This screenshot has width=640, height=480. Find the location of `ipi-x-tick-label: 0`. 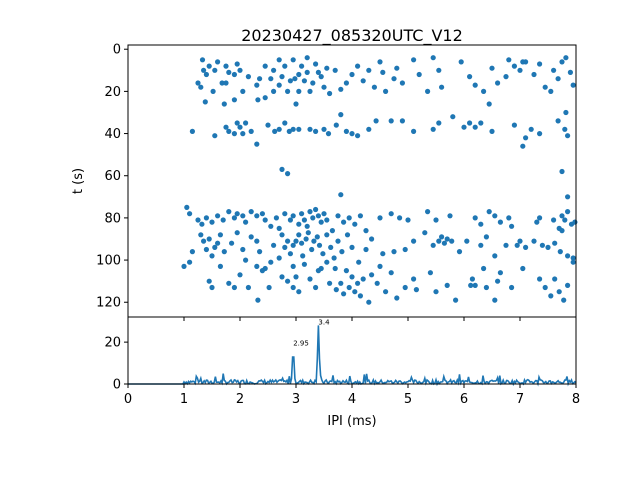

ipi-x-tick-label: 0 is located at coordinates (128, 399).